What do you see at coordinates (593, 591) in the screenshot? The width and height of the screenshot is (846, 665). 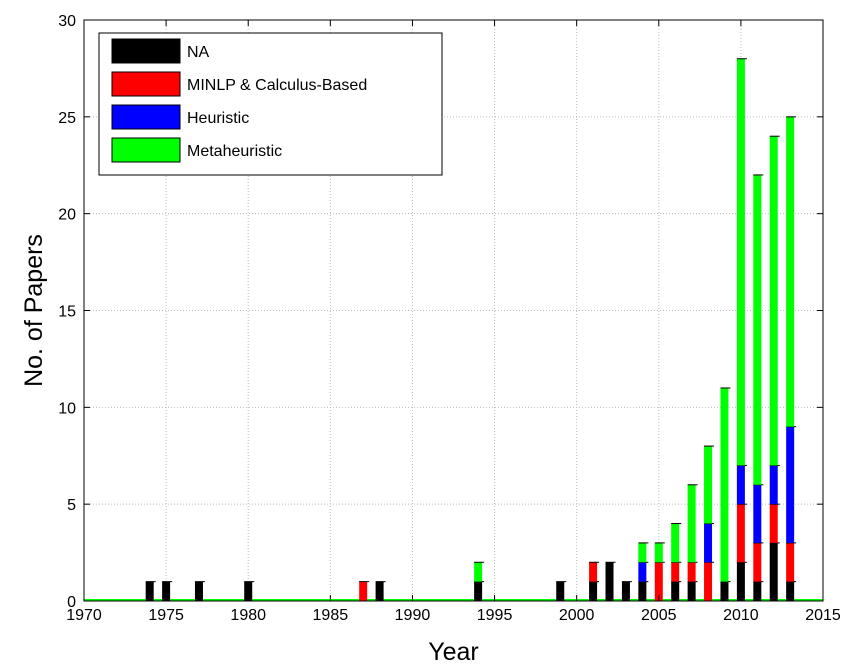 I see `bar-na-2001` at bounding box center [593, 591].